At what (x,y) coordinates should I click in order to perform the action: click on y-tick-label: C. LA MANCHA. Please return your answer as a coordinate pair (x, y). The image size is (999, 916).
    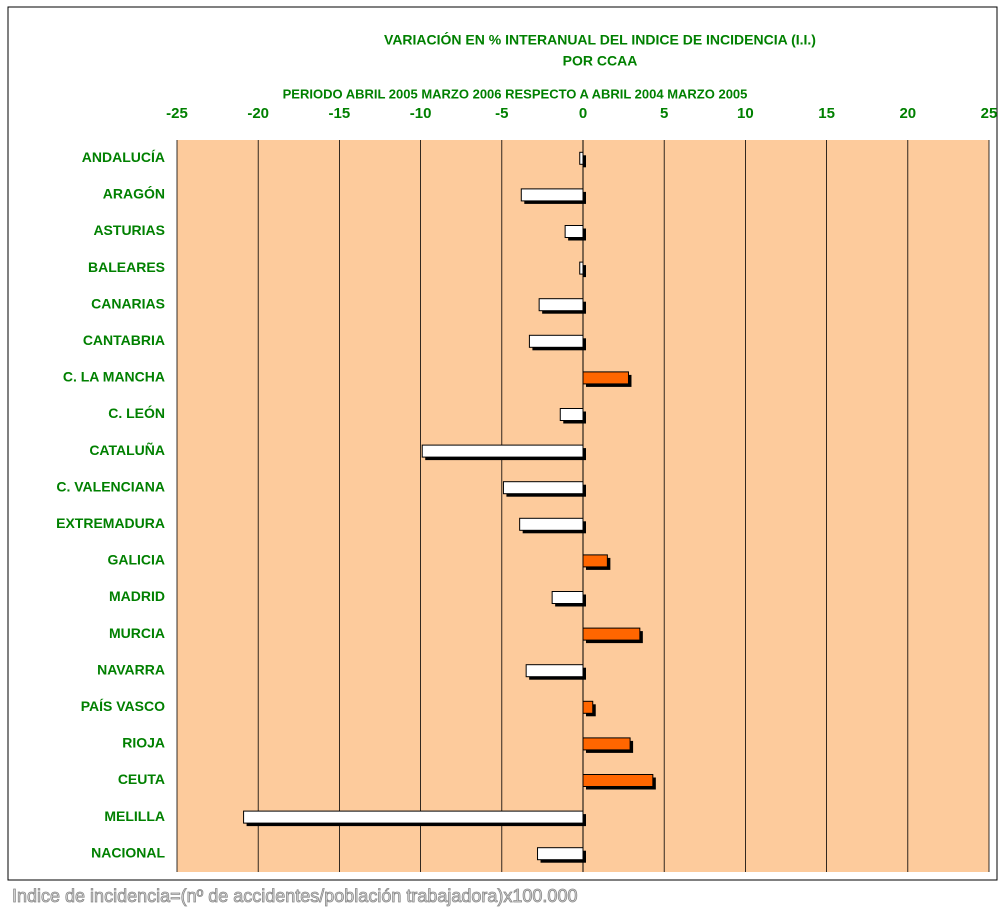
    Looking at the image, I should click on (114, 377).